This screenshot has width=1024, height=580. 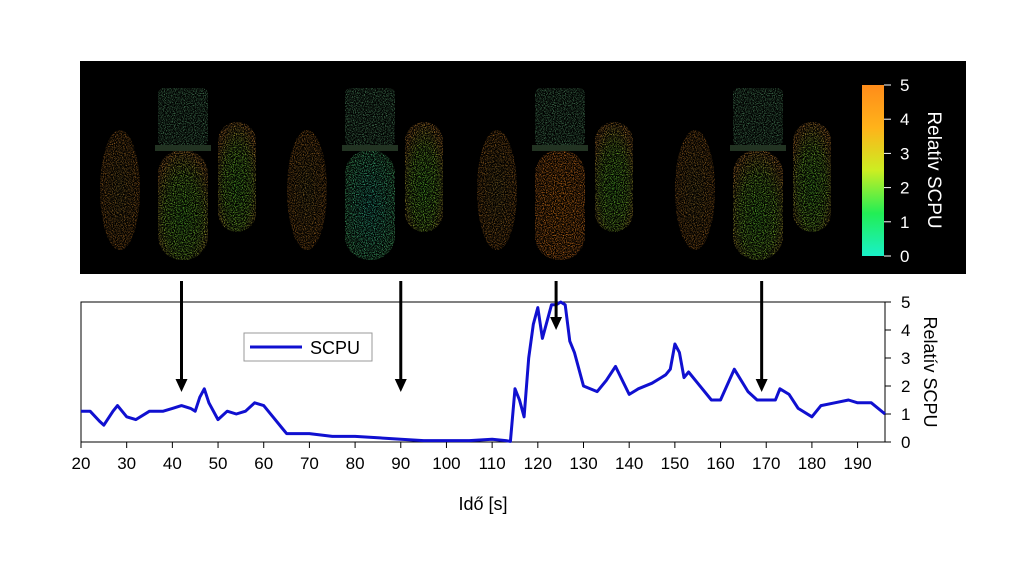 I want to click on y-tick-label: 5, so click(x=905, y=302).